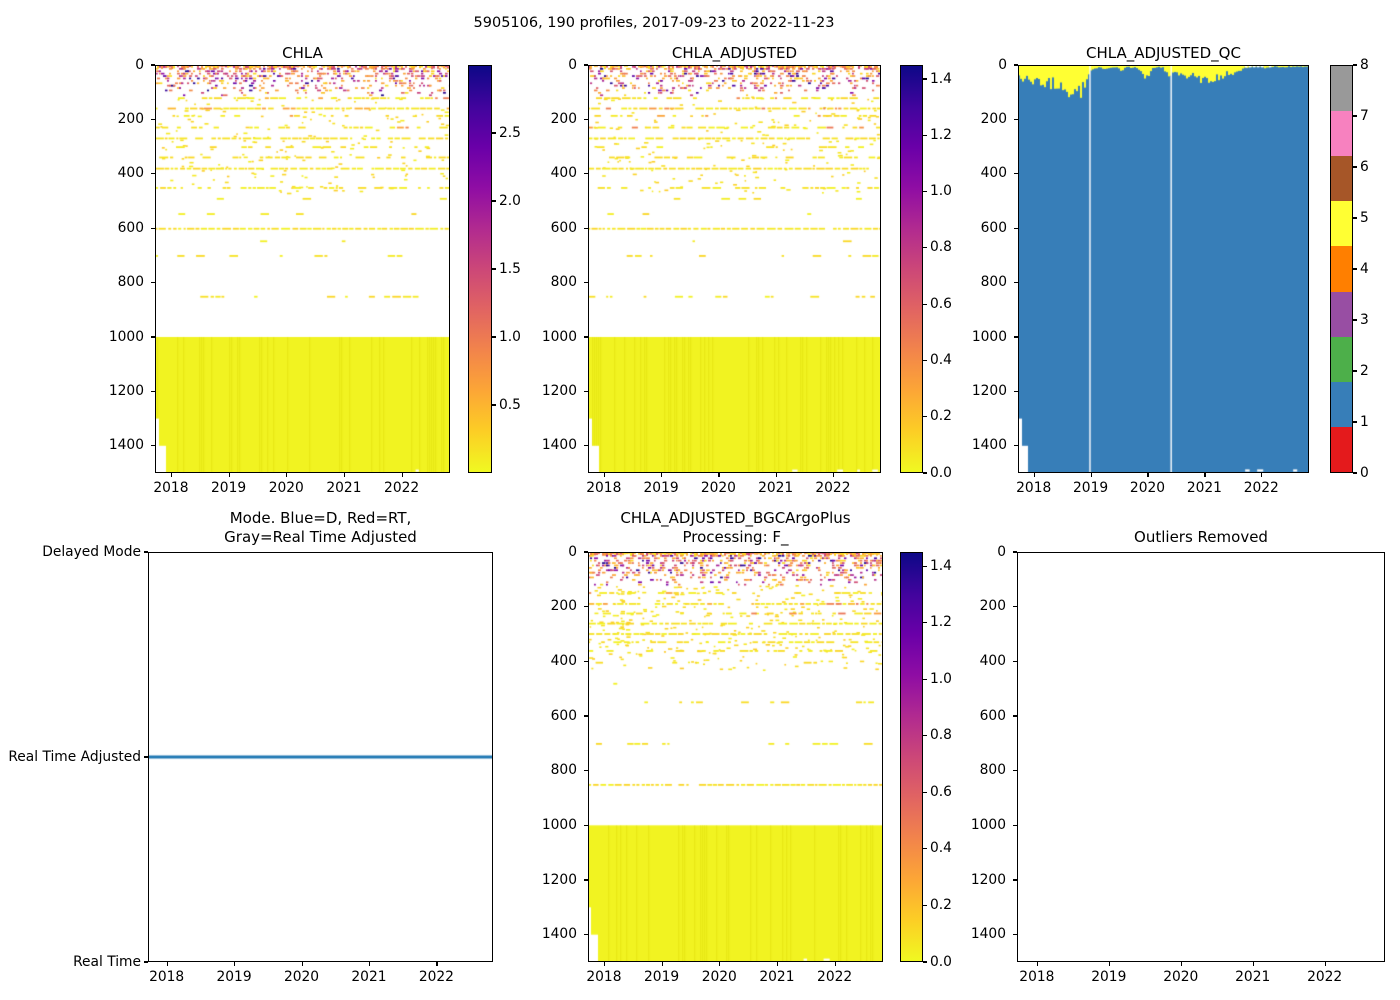 The width and height of the screenshot is (1400, 1000). I want to click on subplot-chla_adjusted-title: CHLA_ADJUSTED, so click(734, 53).